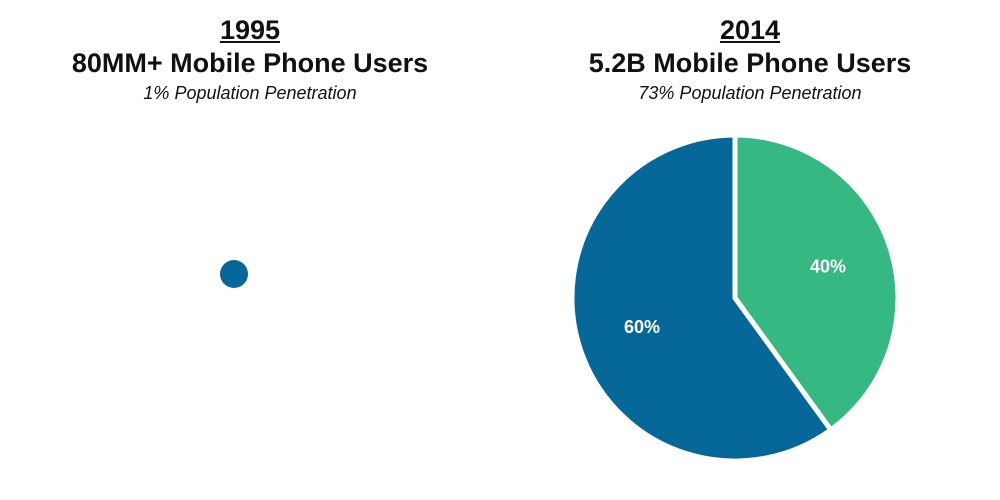  I want to click on chart-1995-year: 1995, so click(250, 30).